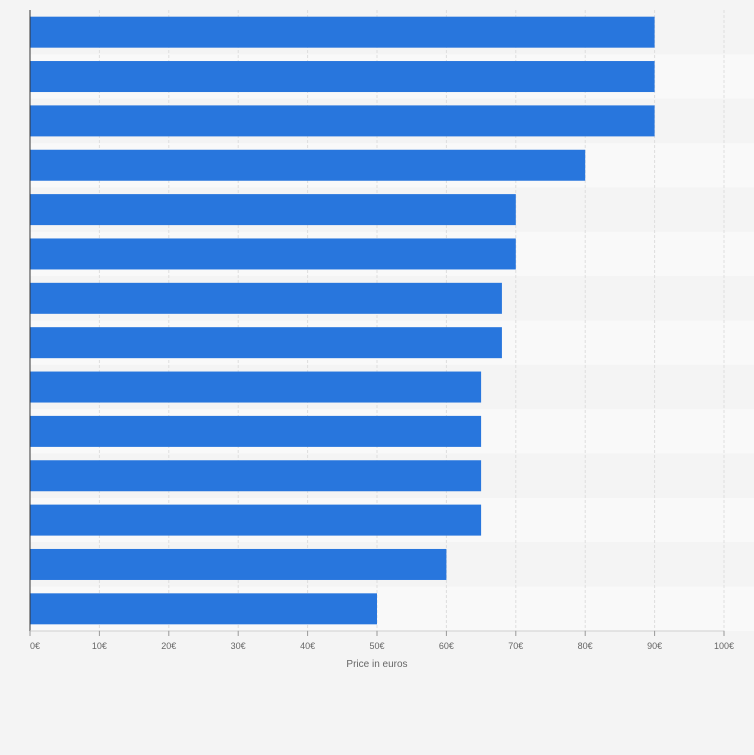  What do you see at coordinates (35, 646) in the screenshot?
I see `x-tick-label: 0€` at bounding box center [35, 646].